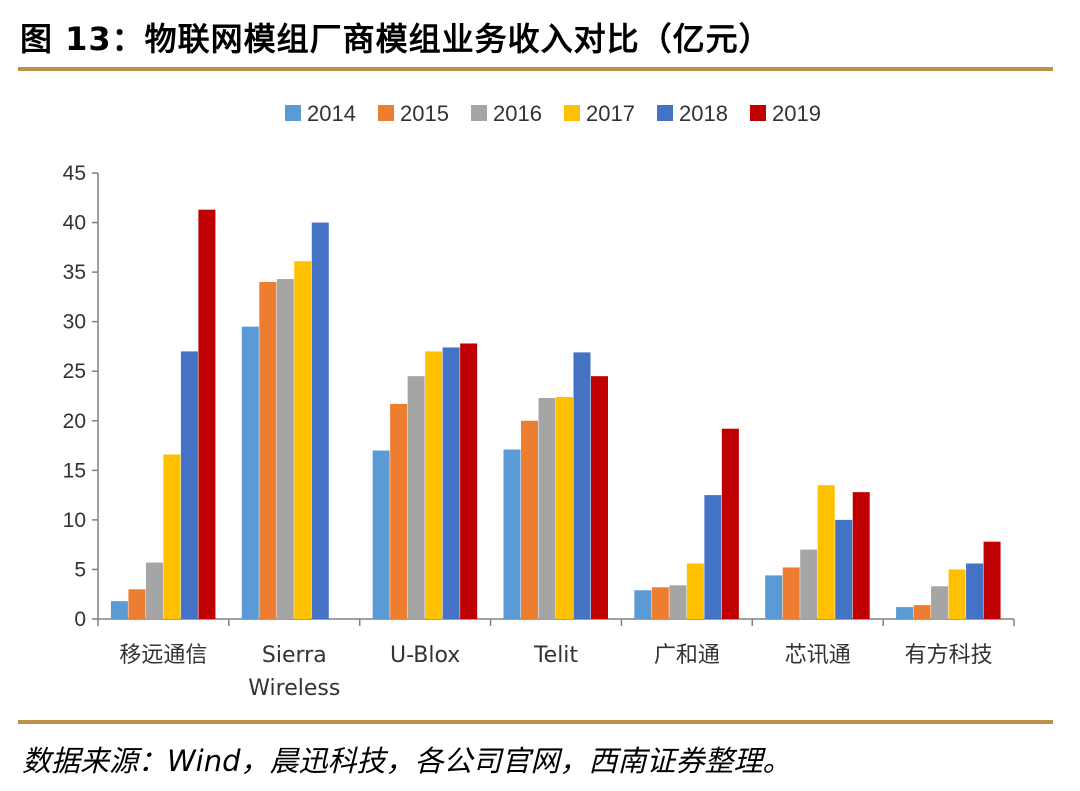  I want to click on legend-label: 2016, so click(517, 113).